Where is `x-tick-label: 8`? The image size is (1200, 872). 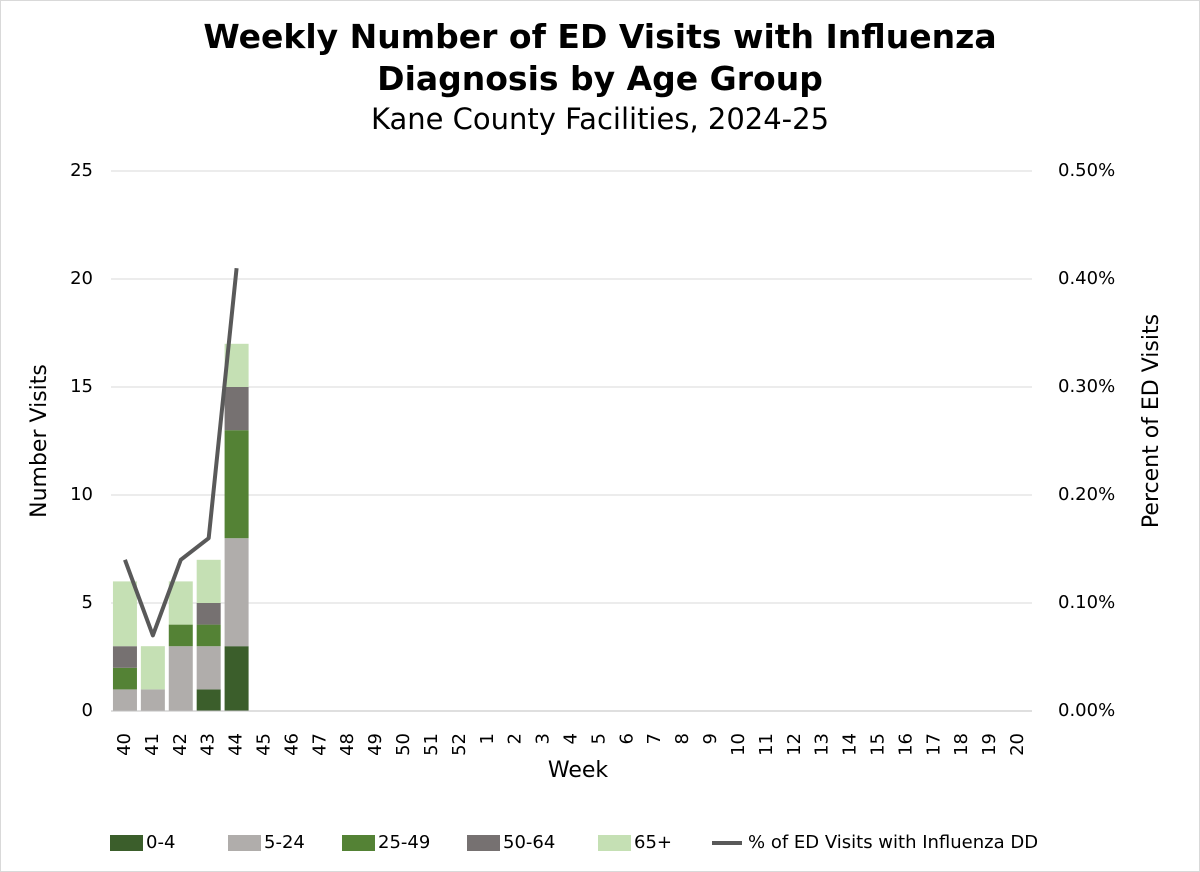 x-tick-label: 8 is located at coordinates (682, 738).